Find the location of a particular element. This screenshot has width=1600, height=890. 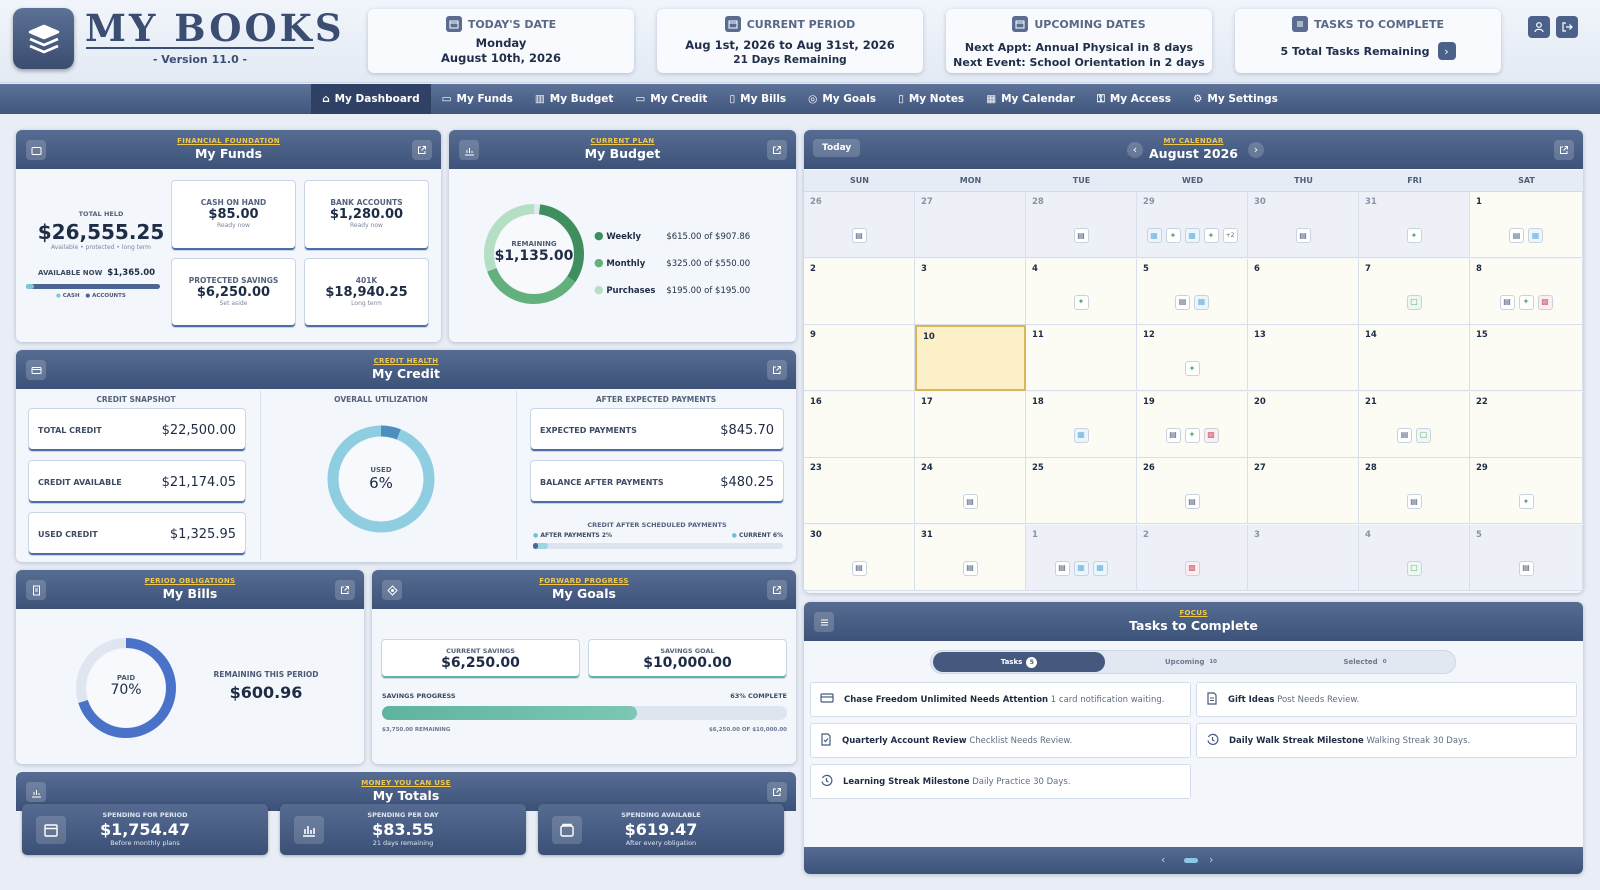

calendar-day: 17 is located at coordinates (970, 424).